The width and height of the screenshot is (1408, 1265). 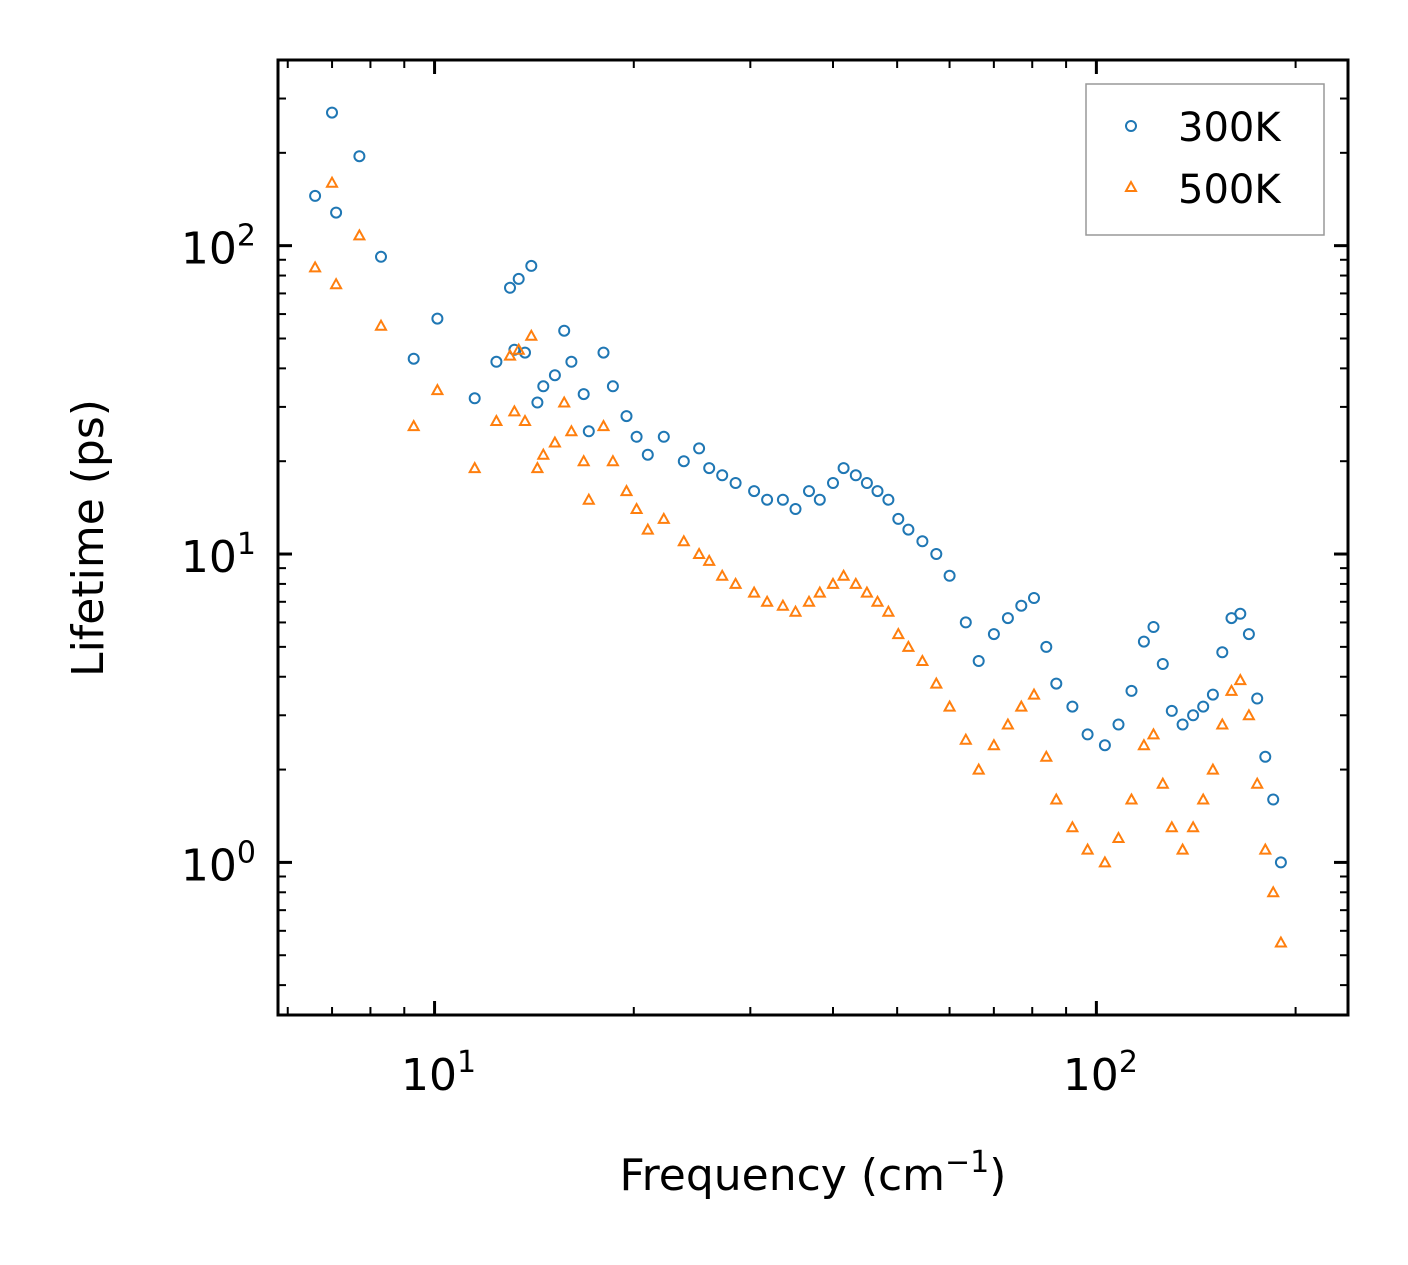 What do you see at coordinates (967, 1162) in the screenshot?
I see `x-axis-title-sup: −1` at bounding box center [967, 1162].